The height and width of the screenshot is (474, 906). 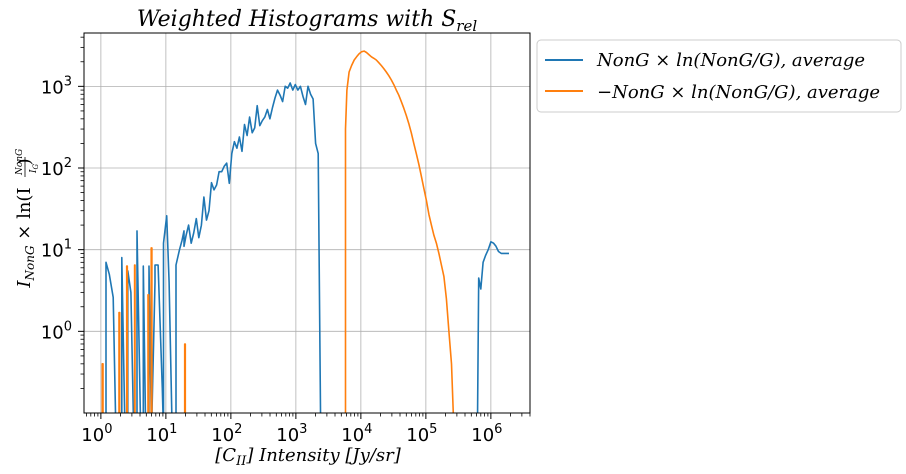 I want to click on x-tick-label: 10⁰, so click(x=96, y=434).